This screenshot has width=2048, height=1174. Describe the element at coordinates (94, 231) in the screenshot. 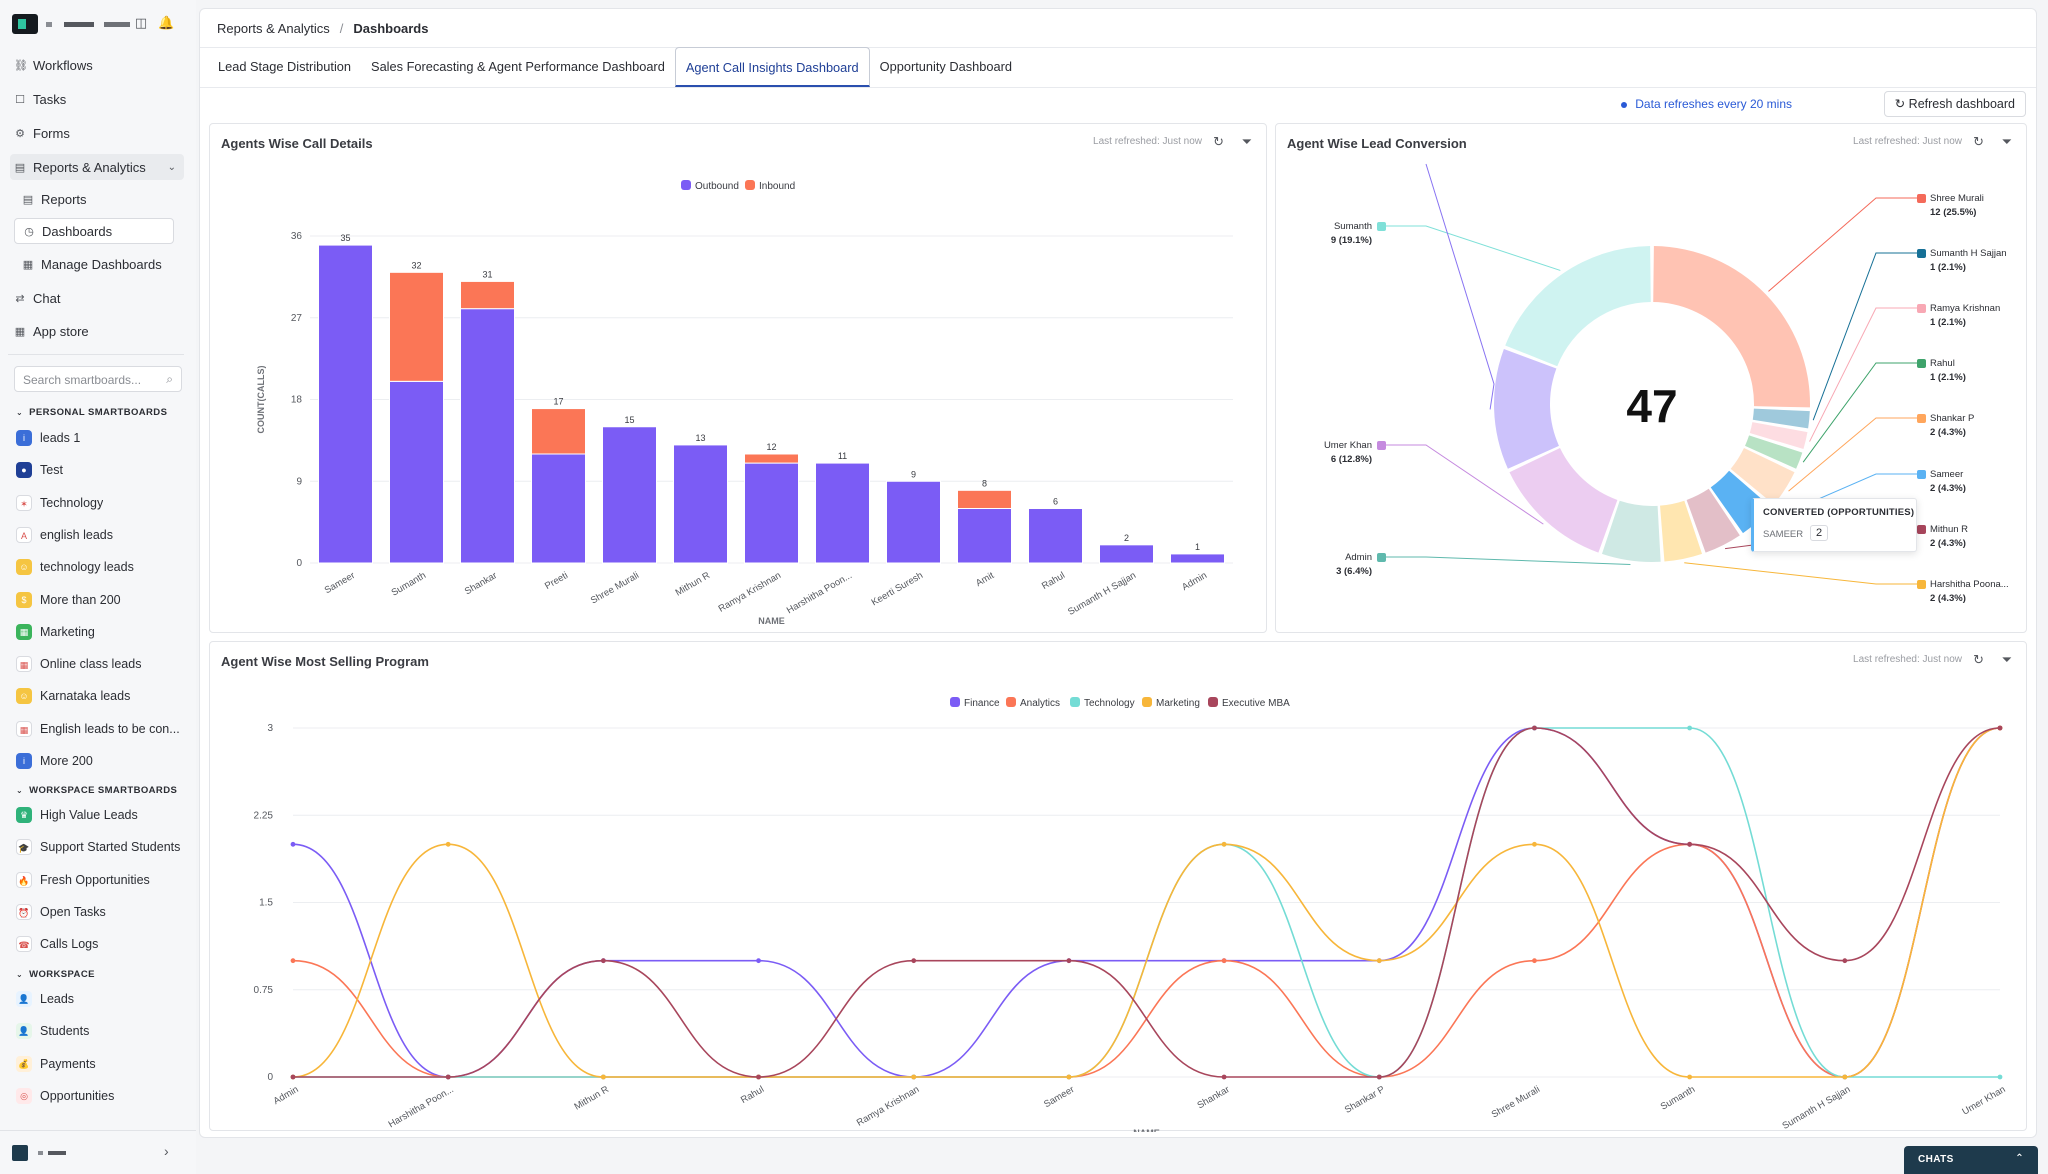

I see `nav-dashboards: ◷ Dashboards` at that location.